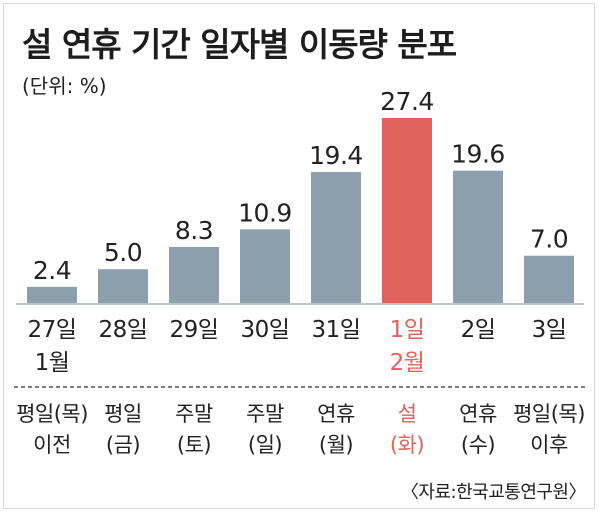 The width and height of the screenshot is (600, 514). What do you see at coordinates (549, 279) in the screenshot?
I see `bar-3일` at bounding box center [549, 279].